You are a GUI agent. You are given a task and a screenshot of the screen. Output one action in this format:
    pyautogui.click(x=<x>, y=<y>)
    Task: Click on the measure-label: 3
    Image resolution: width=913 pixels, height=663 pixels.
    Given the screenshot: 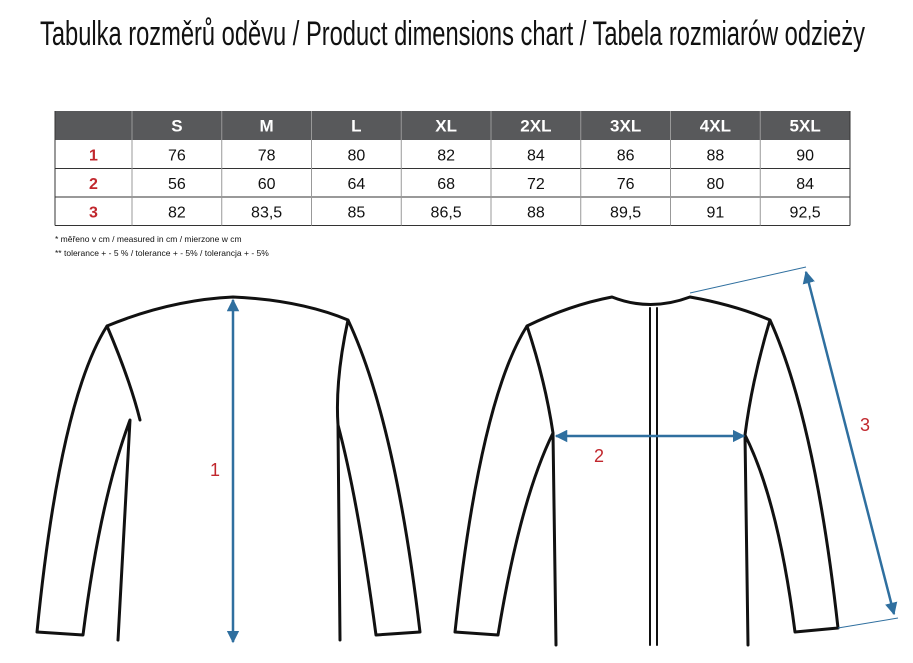 What is the action you would take?
    pyautogui.click(x=865, y=425)
    